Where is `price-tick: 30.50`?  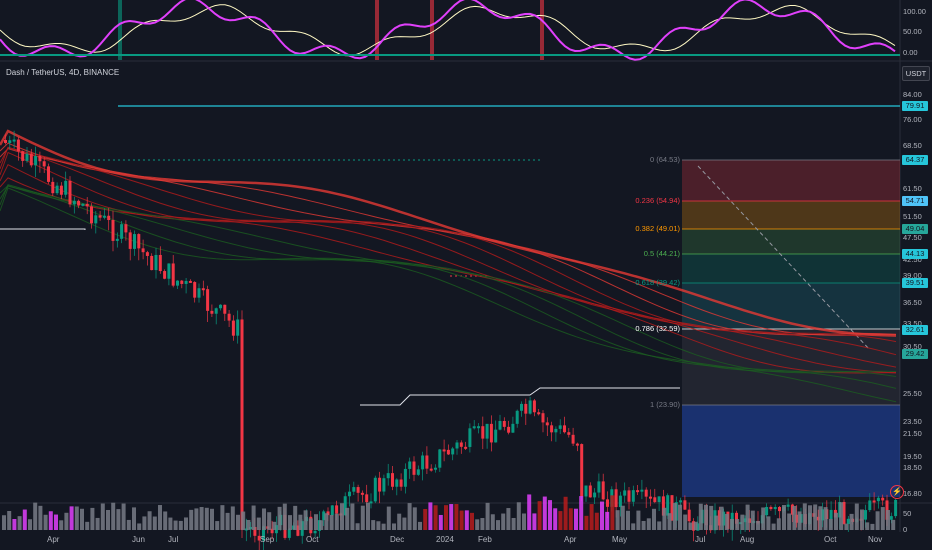 price-tick: 30.50 is located at coordinates (912, 346).